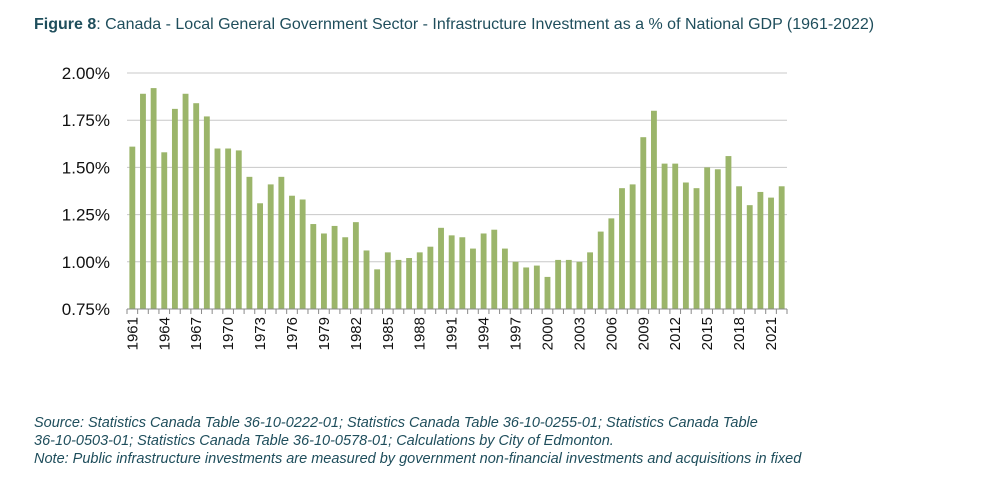  I want to click on bar-2006, so click(611, 263).